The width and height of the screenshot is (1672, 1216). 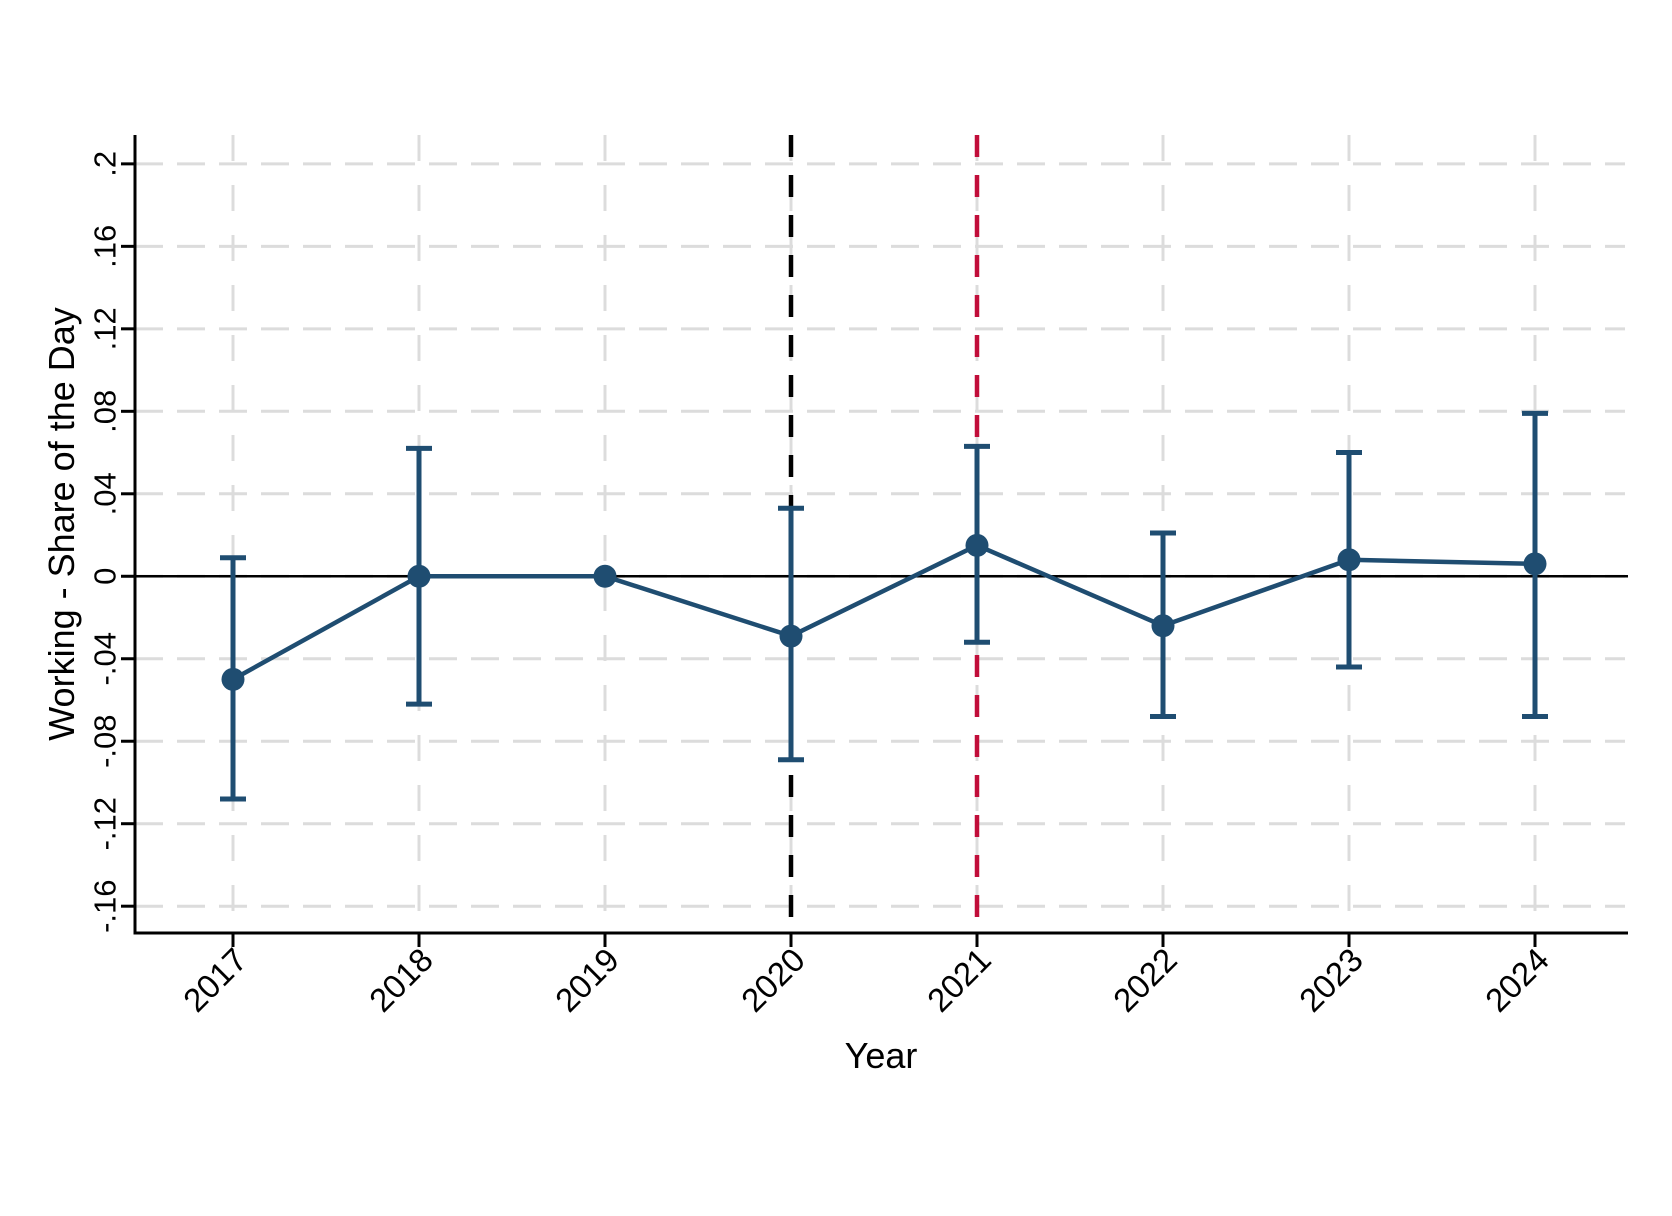 I want to click on estimate-line-group, so click(x=883, y=612).